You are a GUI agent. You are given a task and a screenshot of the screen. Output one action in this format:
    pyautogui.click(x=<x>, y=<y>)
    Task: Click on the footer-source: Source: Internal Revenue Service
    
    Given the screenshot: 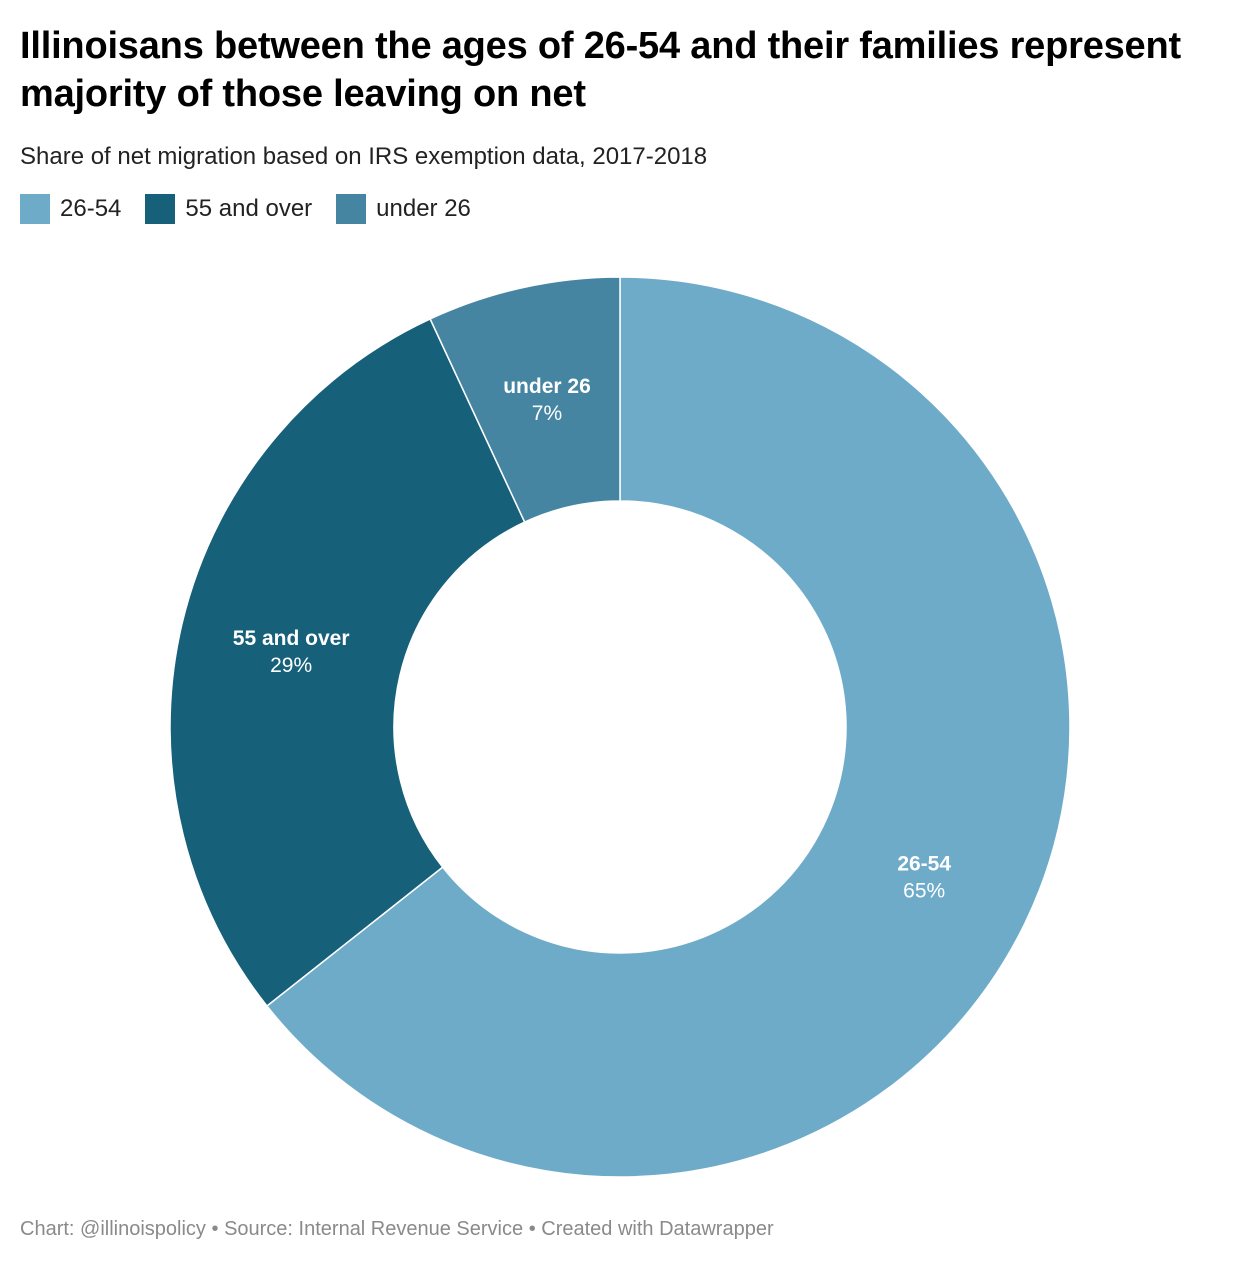 What is the action you would take?
    pyautogui.click(x=374, y=1229)
    